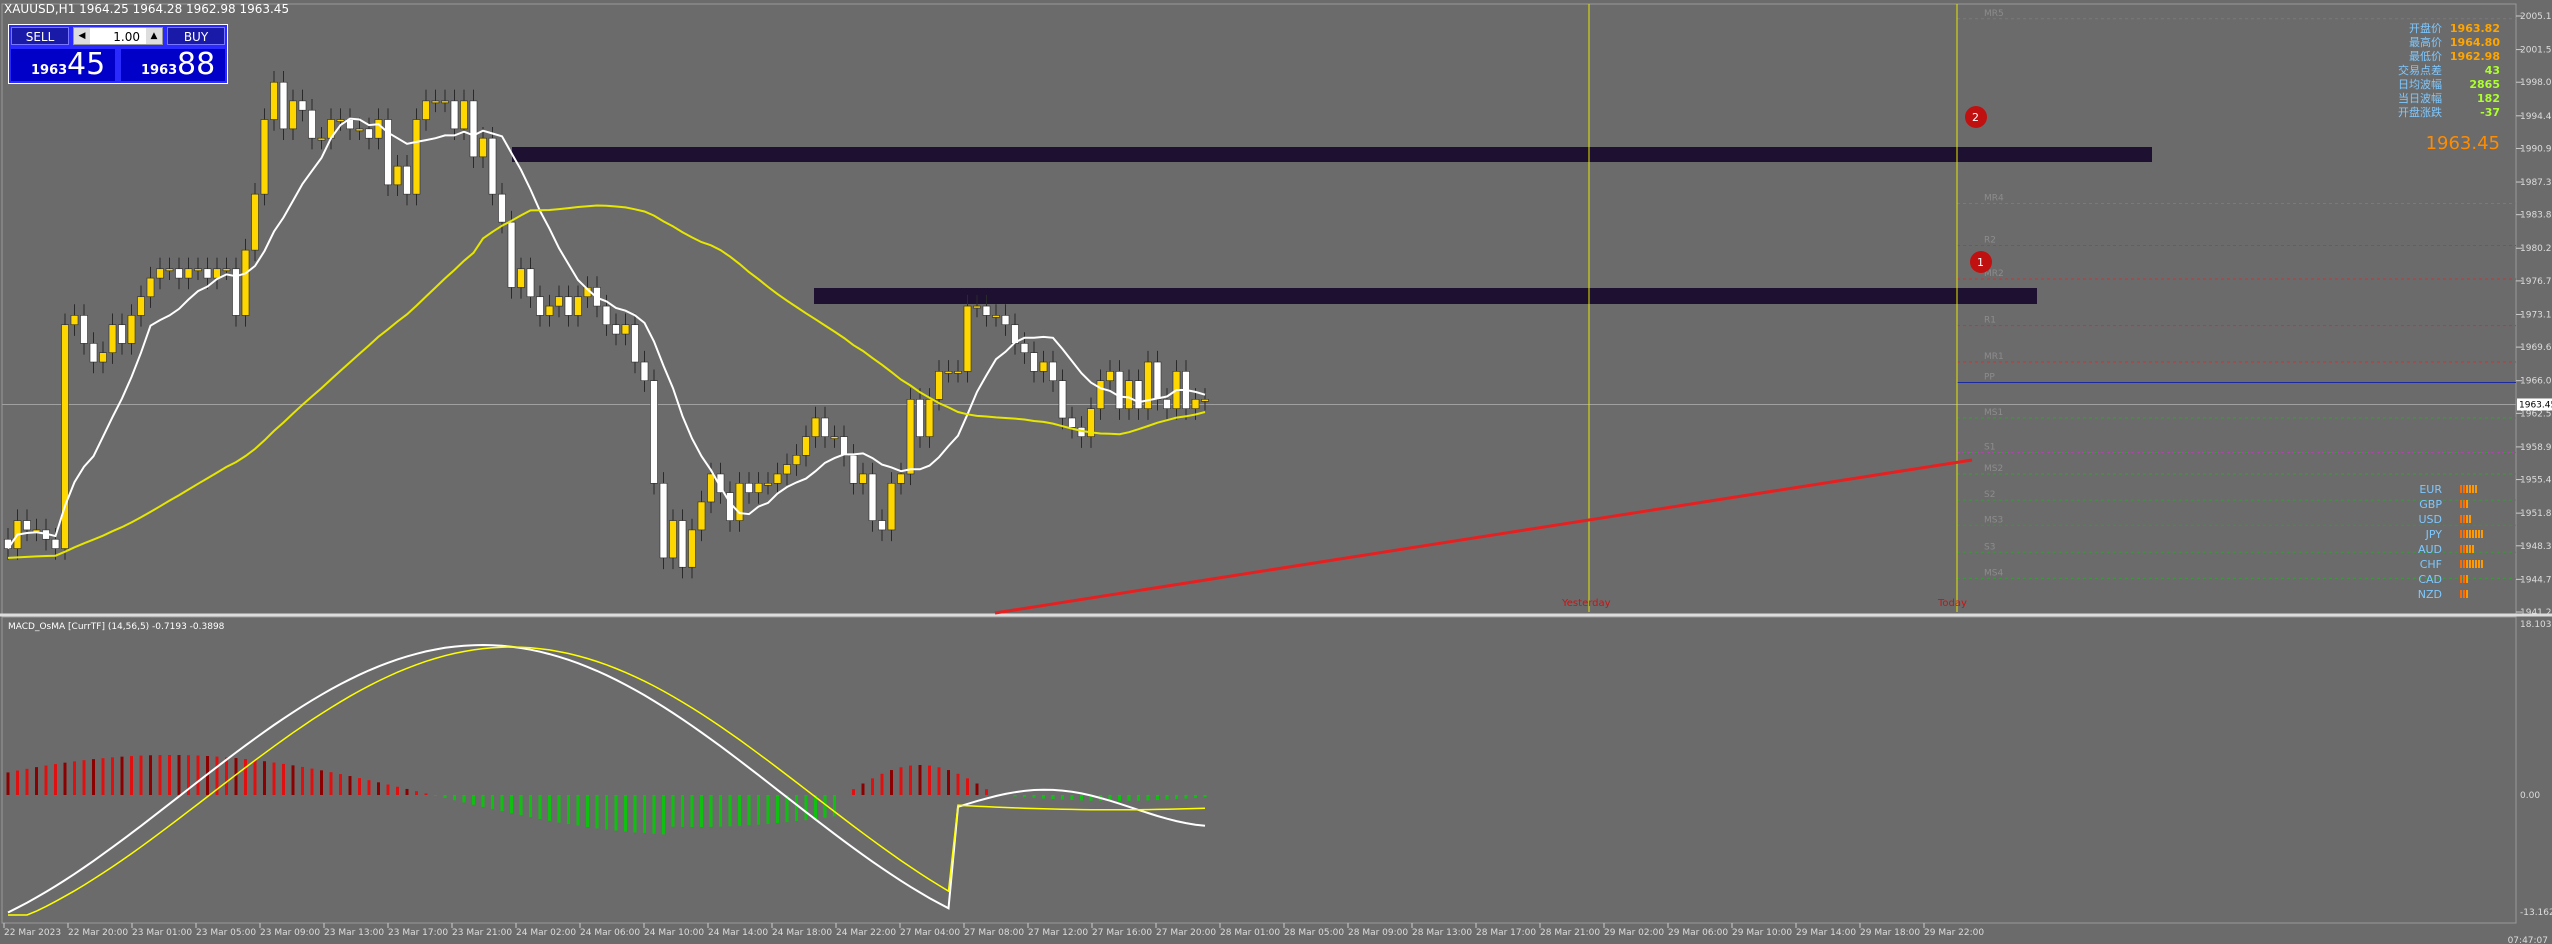 The image size is (2552, 944). What do you see at coordinates (2430, 579) in the screenshot?
I see `currency-strength-label: CAD` at bounding box center [2430, 579].